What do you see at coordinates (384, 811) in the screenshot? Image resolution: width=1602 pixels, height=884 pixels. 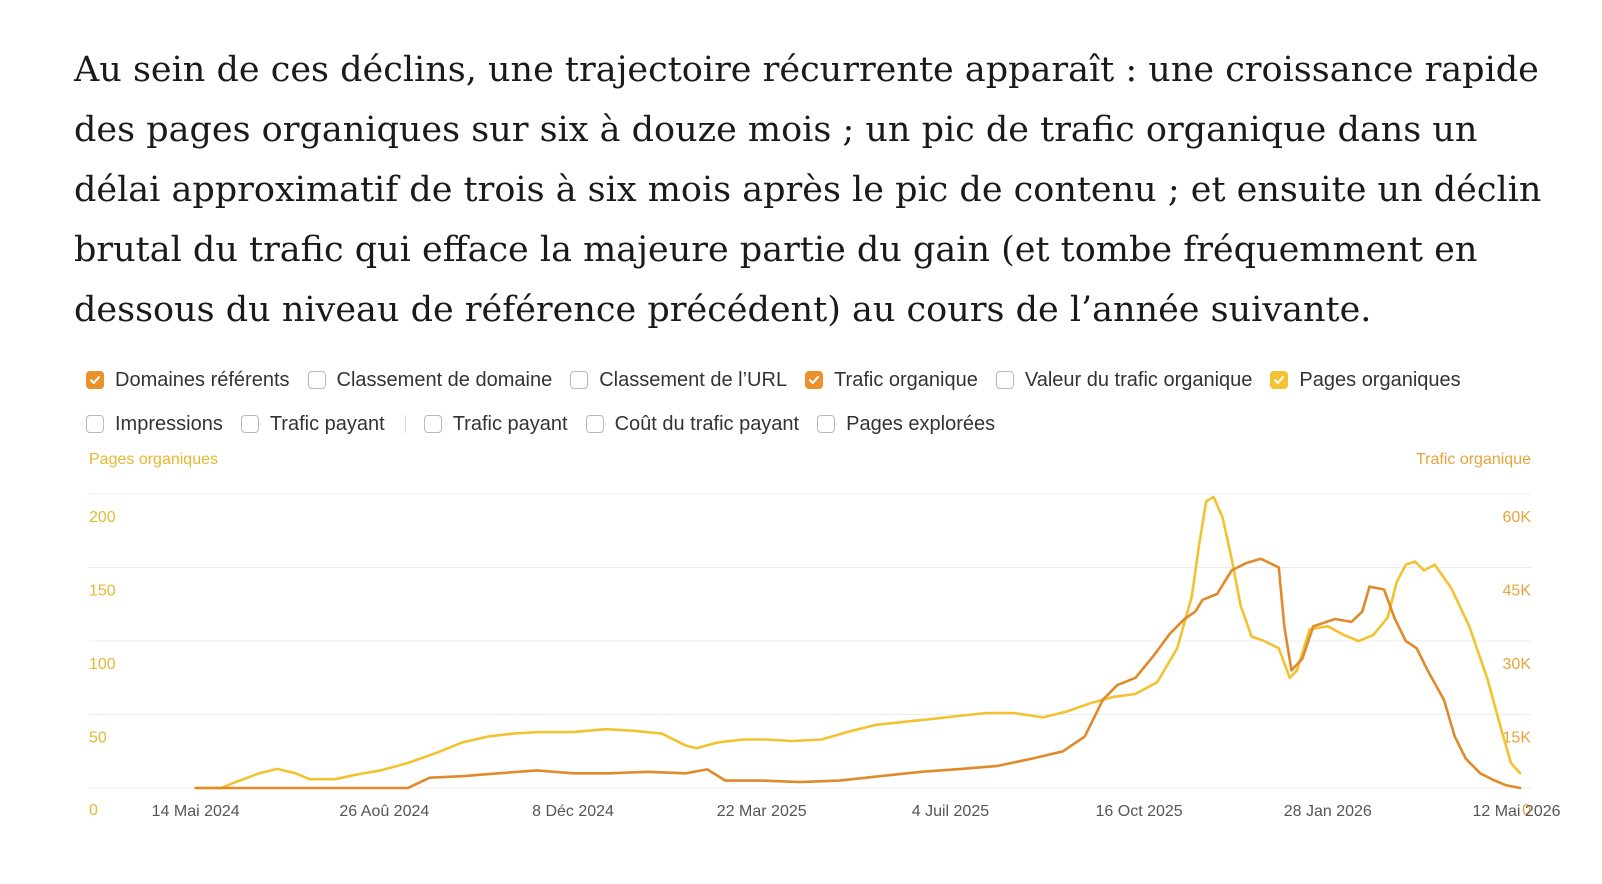 I see `x-tick-label: 26 Aoû 2024` at bounding box center [384, 811].